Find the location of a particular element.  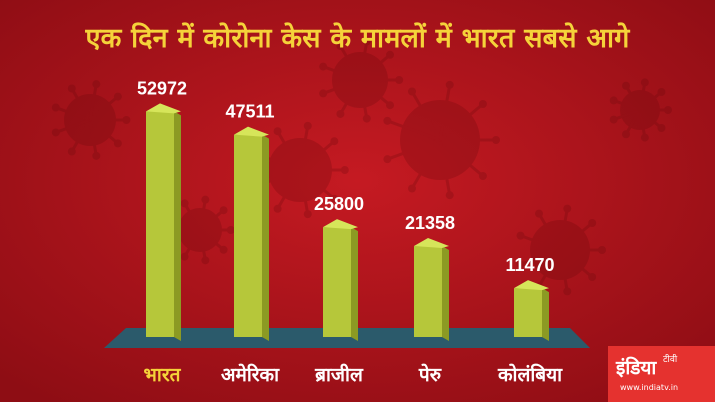

channel-logo: इंडिया टीवी www.indiatv.in is located at coordinates (661, 374).